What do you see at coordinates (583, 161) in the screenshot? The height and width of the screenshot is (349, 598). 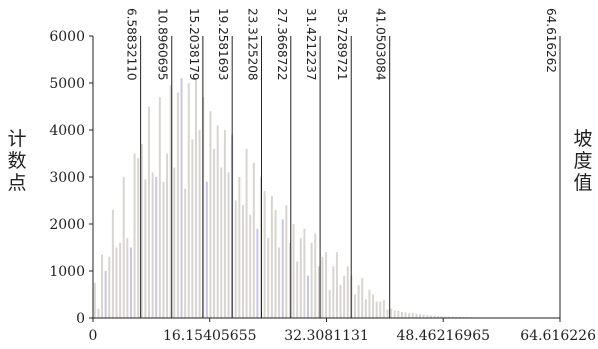 I see `x-axis-label: 坡度值` at bounding box center [583, 161].